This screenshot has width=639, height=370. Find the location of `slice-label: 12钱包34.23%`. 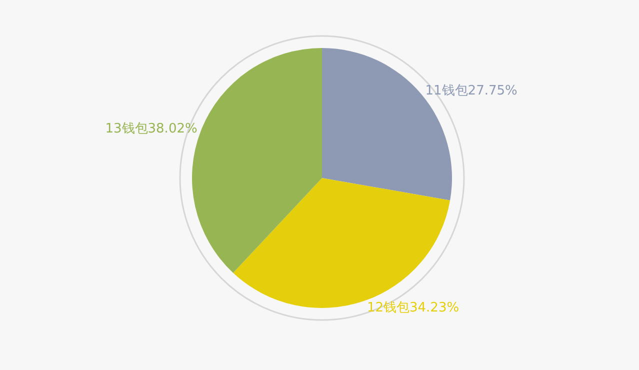

slice-label: 12钱包34.23% is located at coordinates (413, 308).